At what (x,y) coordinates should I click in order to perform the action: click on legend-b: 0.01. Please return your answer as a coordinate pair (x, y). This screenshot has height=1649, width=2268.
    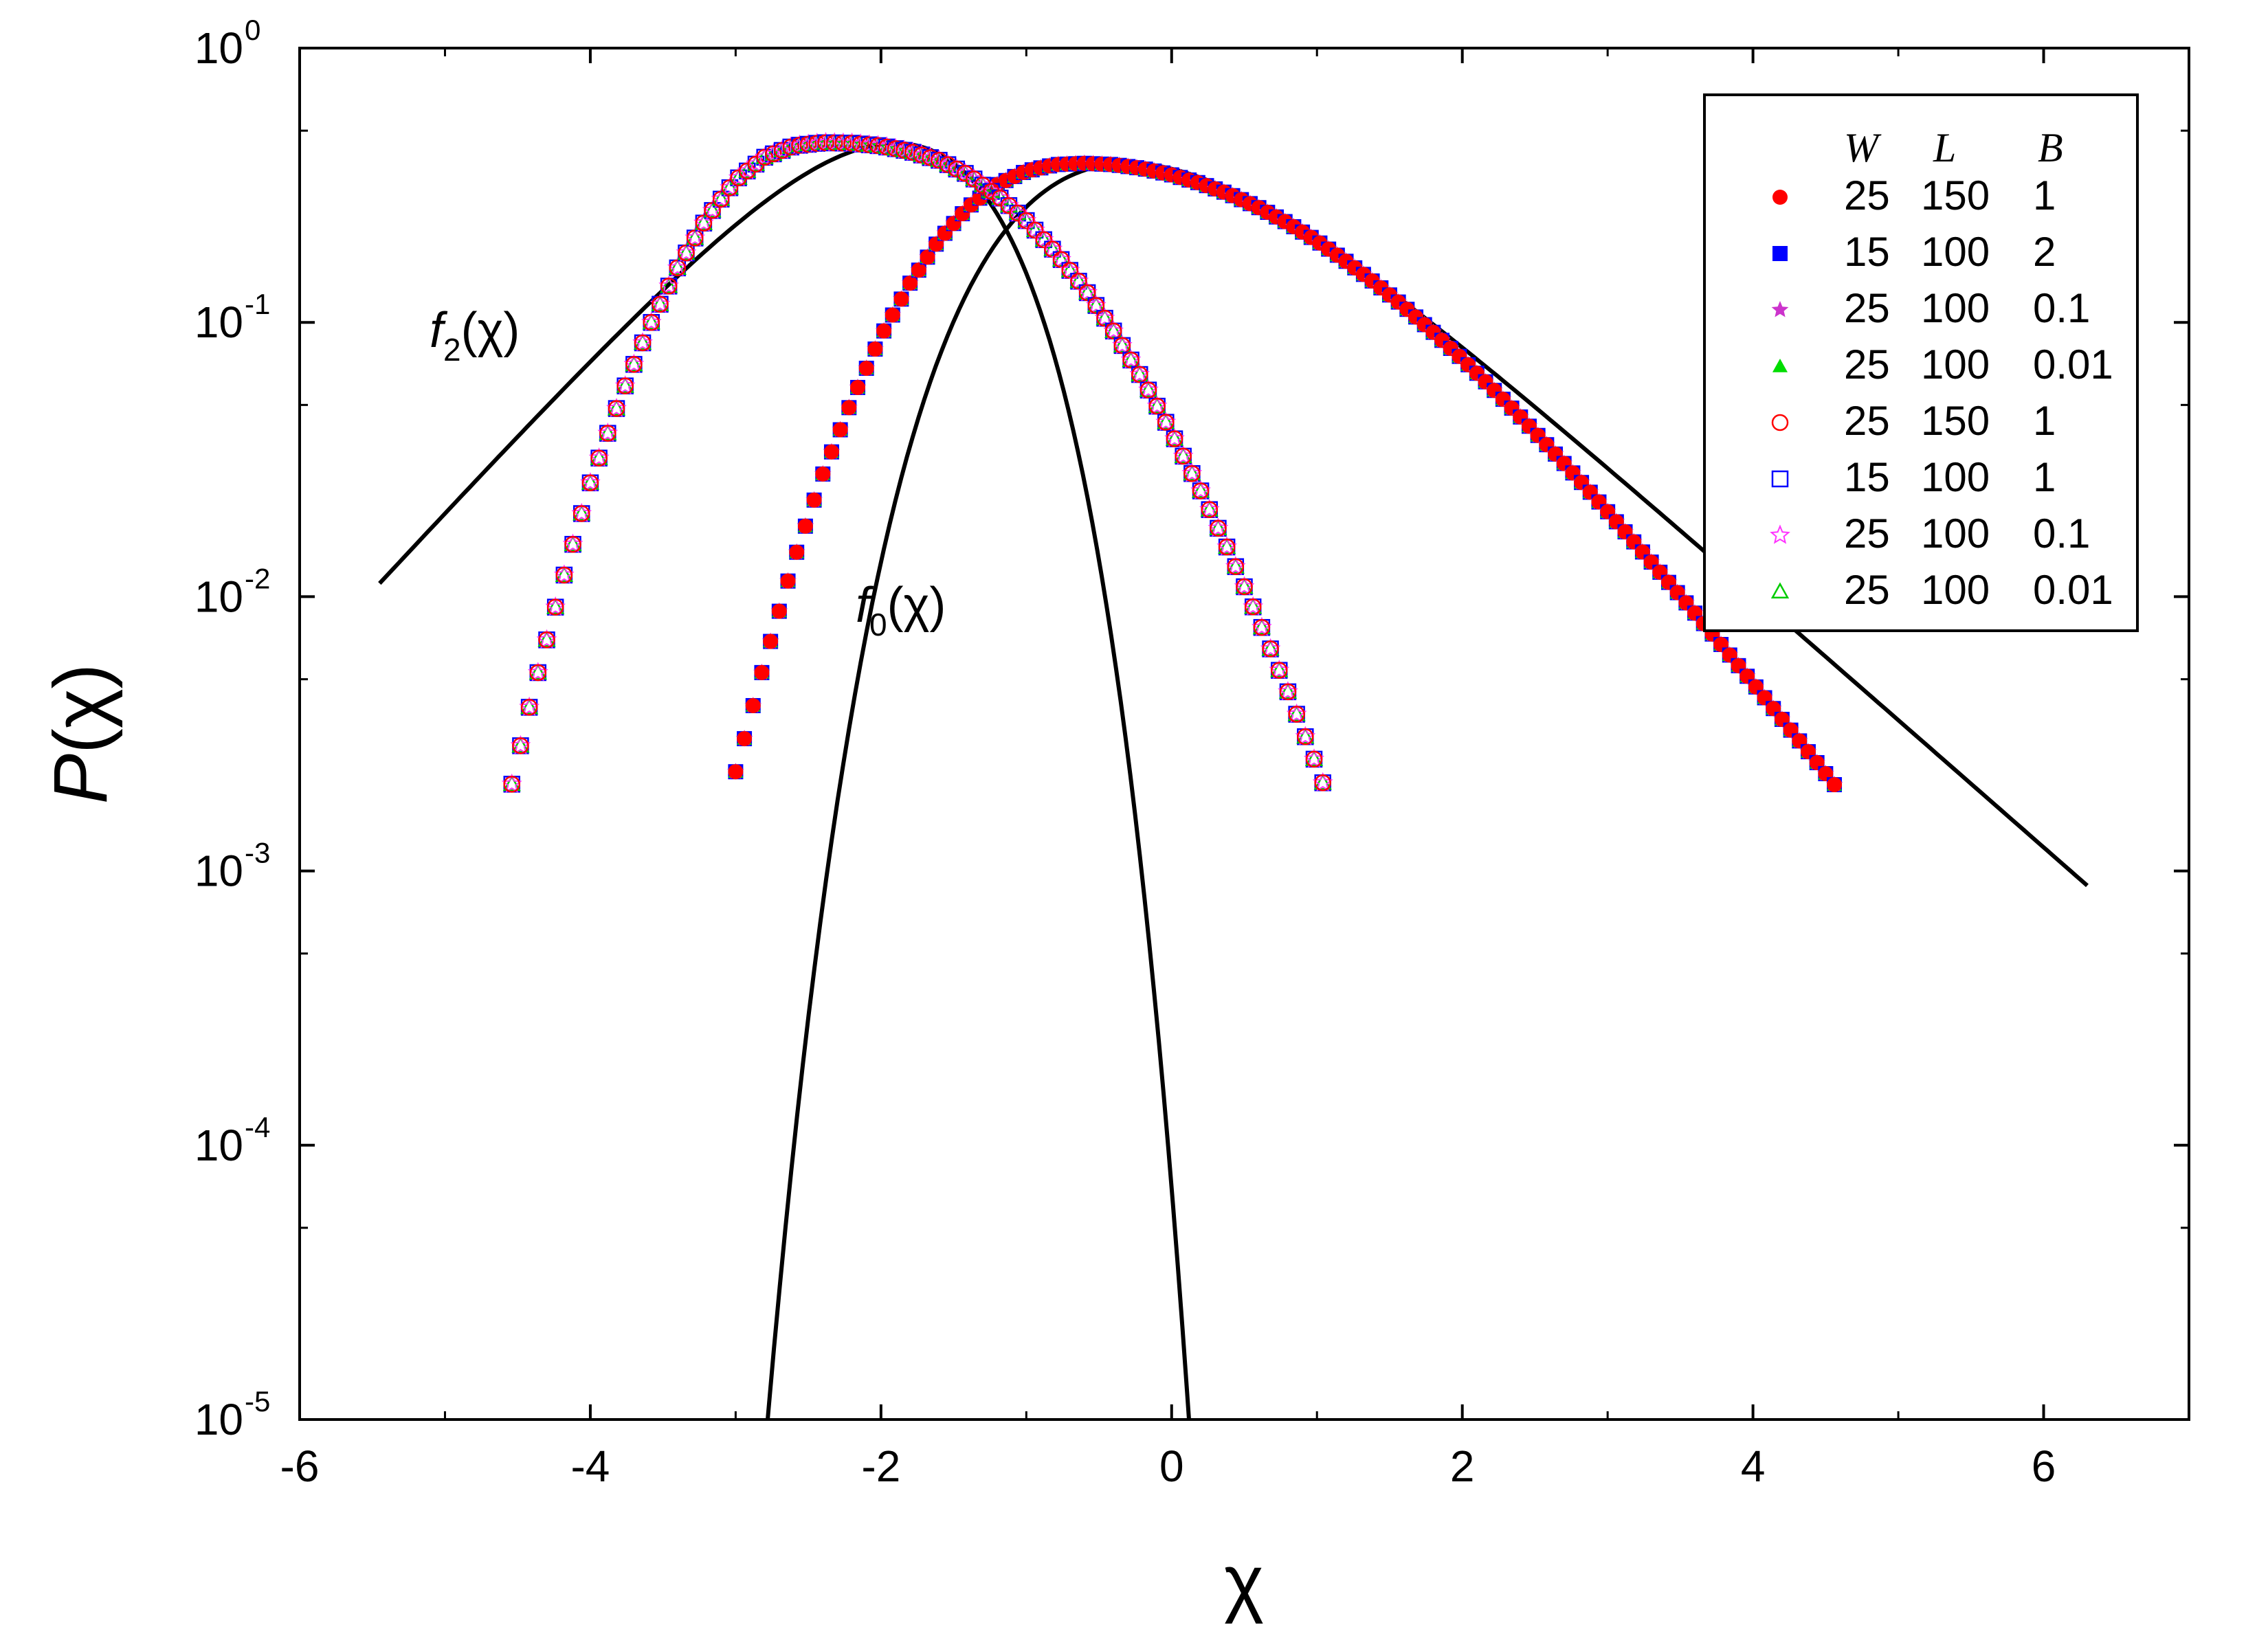
    Looking at the image, I should click on (2073, 590).